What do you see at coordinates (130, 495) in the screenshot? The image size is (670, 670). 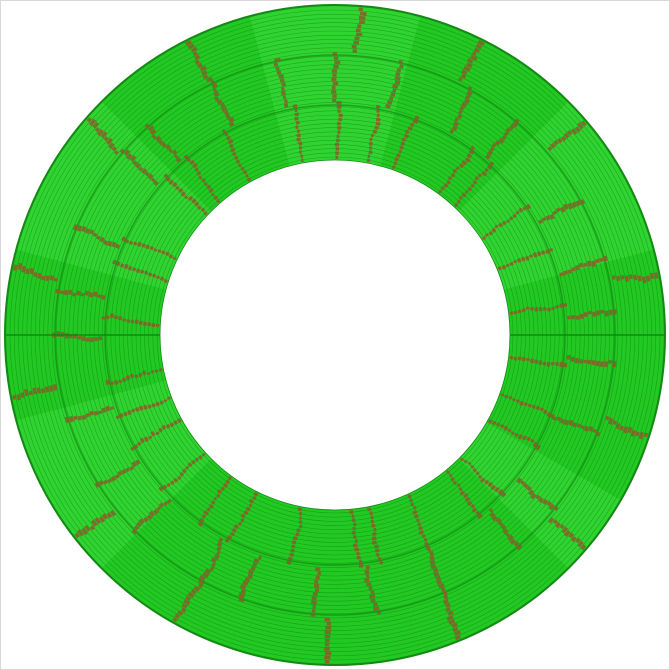 I see `disk-sector` at bounding box center [130, 495].